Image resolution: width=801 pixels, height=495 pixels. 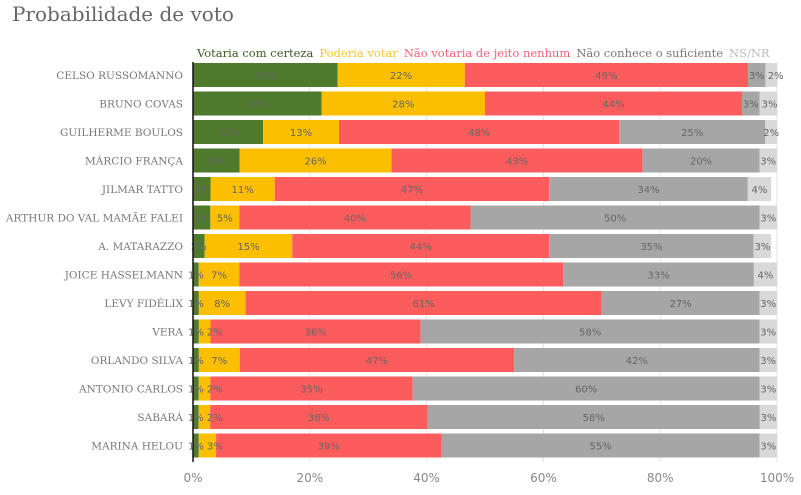 I want to click on data-label: 28%, so click(x=403, y=105).